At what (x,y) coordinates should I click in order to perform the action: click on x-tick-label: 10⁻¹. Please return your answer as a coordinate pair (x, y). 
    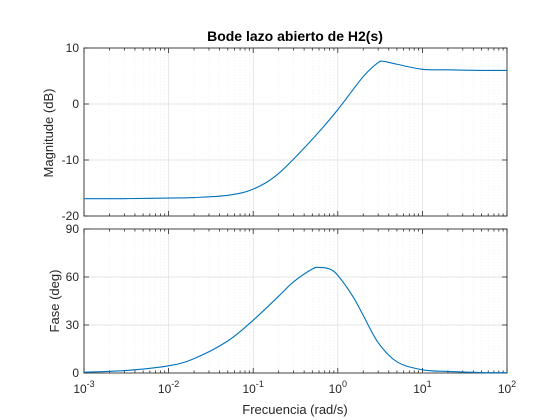
    Looking at the image, I should click on (253, 387).